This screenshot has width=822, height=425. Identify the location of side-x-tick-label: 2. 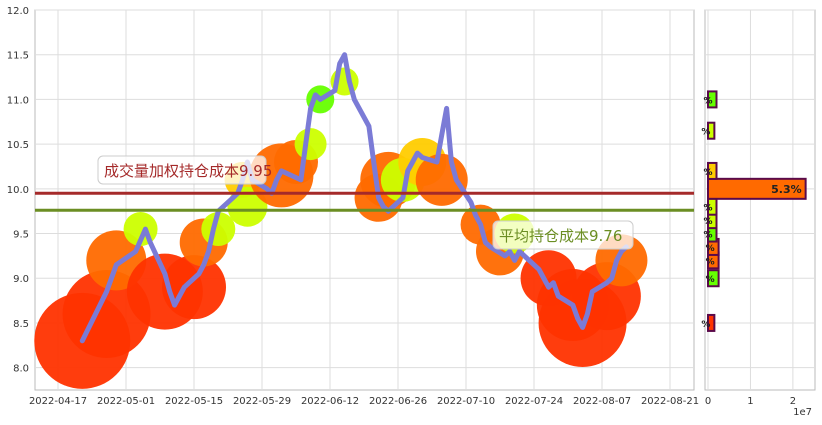
(793, 401).